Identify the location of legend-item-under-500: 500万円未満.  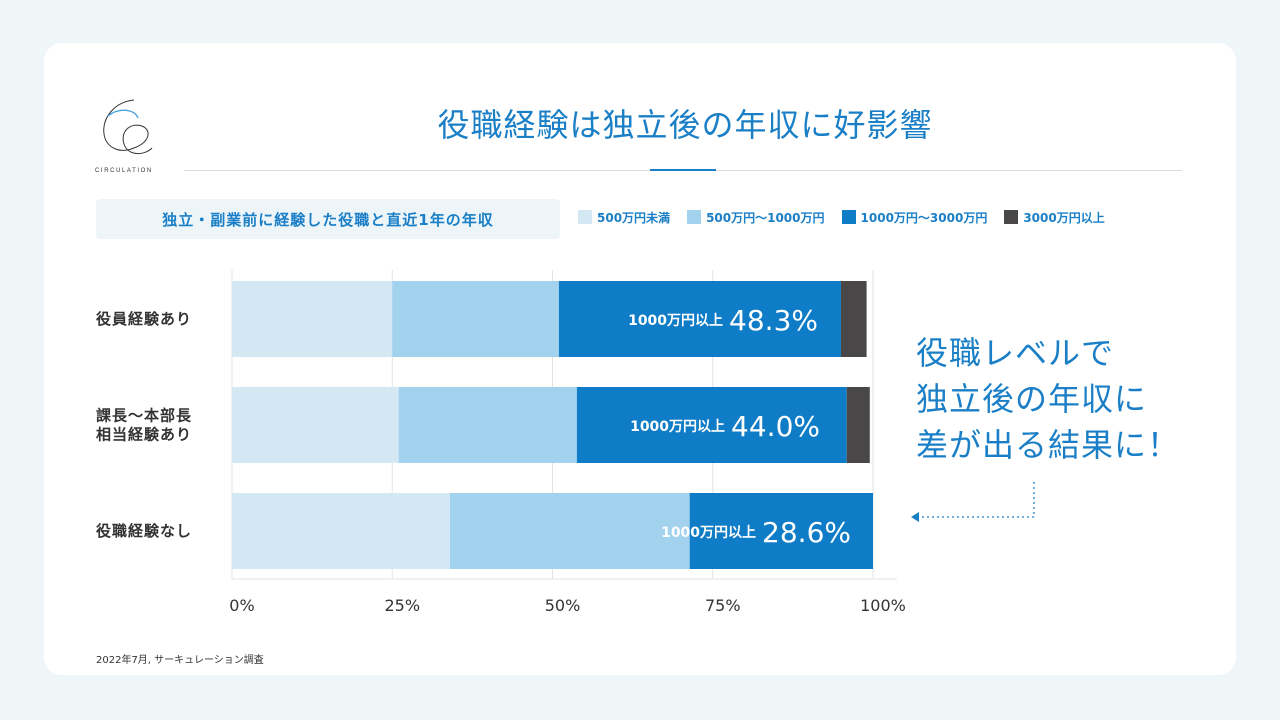
(624, 217).